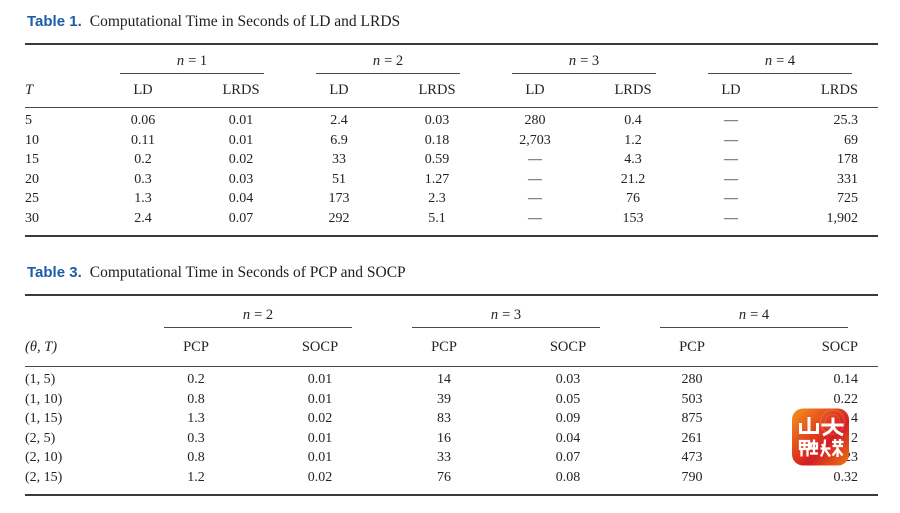 The image size is (900, 513). Describe the element at coordinates (437, 198) in the screenshot. I see `data-cell: 2.3` at that location.